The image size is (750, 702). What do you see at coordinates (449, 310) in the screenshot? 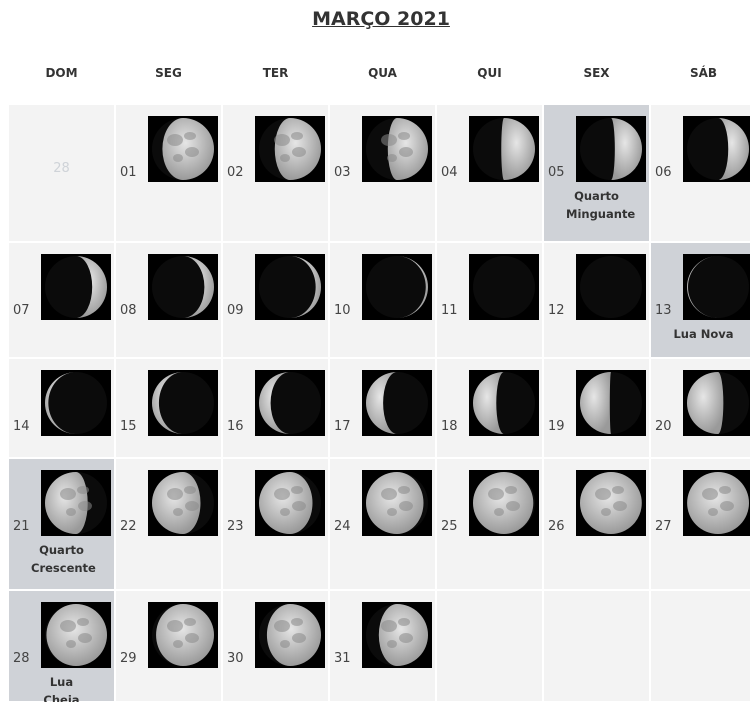
I see `day-number: 11` at bounding box center [449, 310].